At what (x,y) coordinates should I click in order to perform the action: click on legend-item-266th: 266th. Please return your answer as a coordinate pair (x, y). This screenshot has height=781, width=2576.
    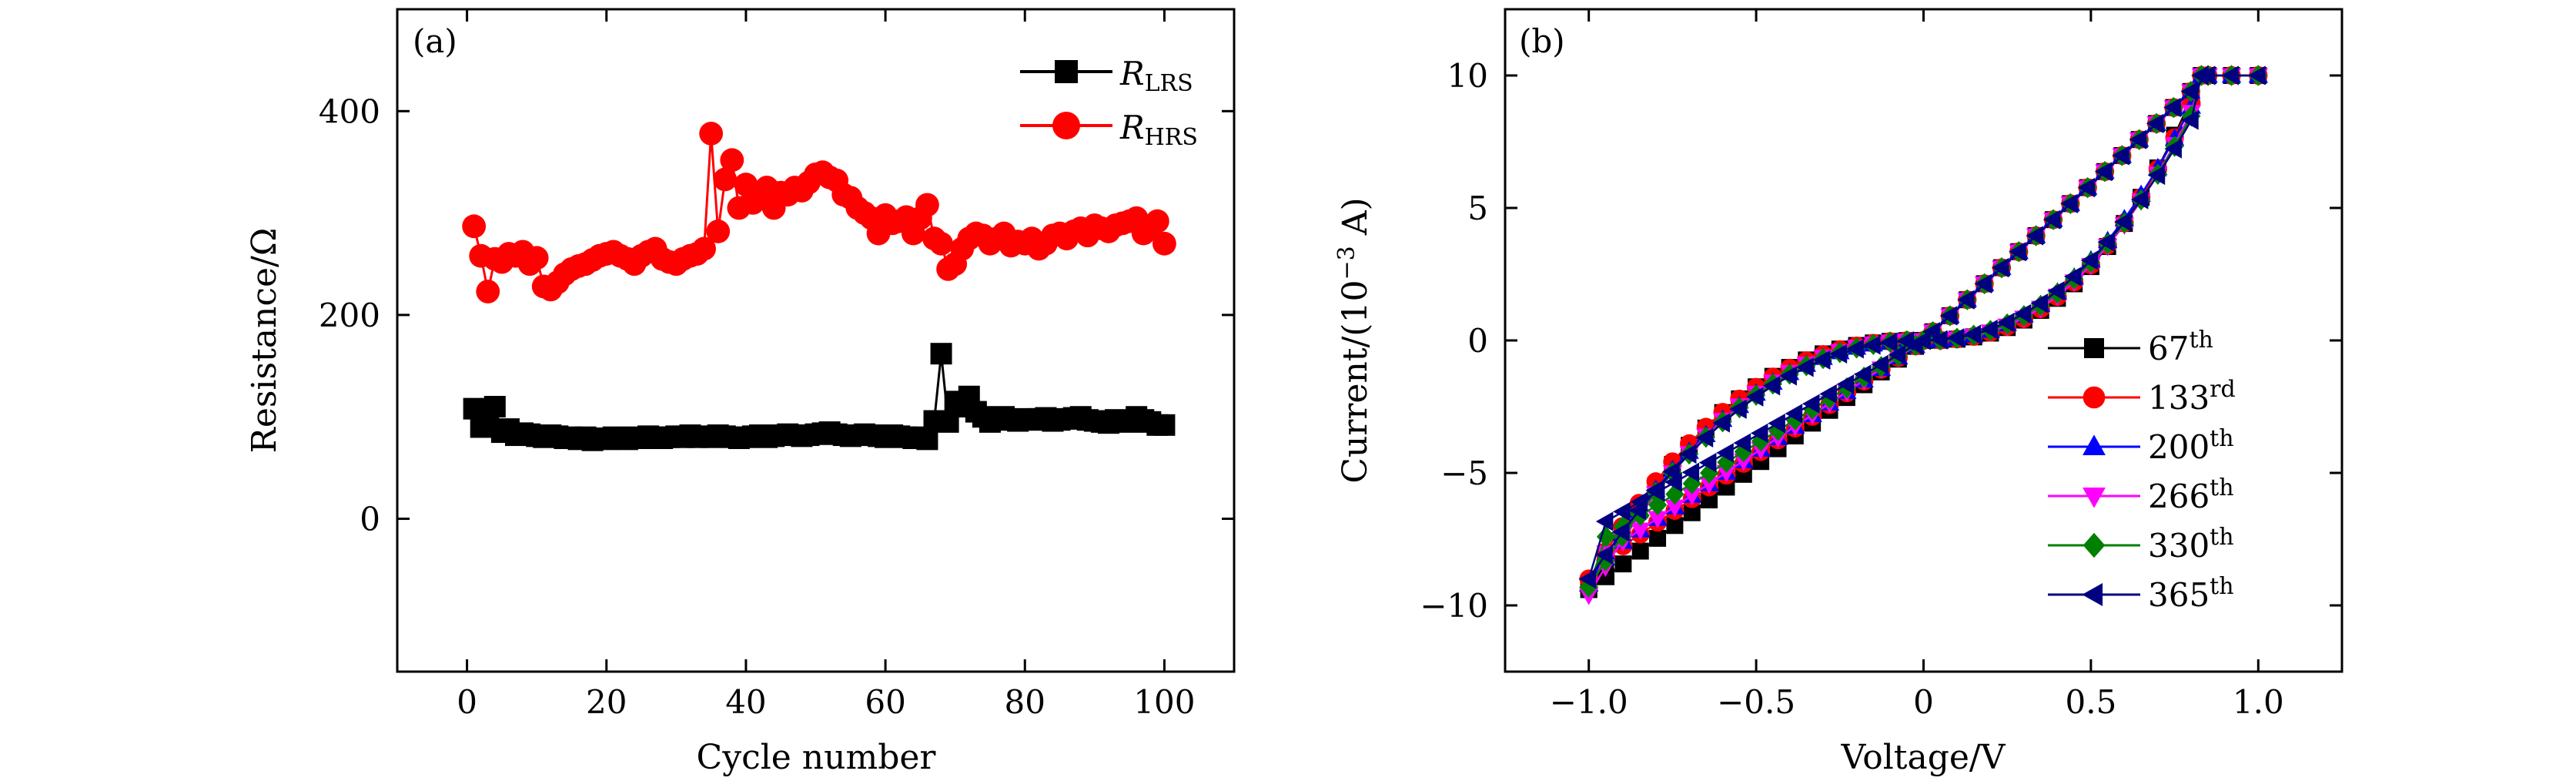
    Looking at the image, I should click on (2141, 495).